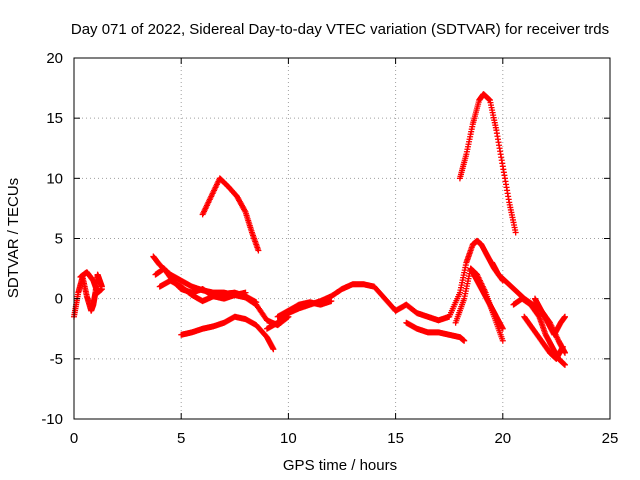 This screenshot has height=480, width=640. I want to click on y-tick-label: -5, so click(56, 359).